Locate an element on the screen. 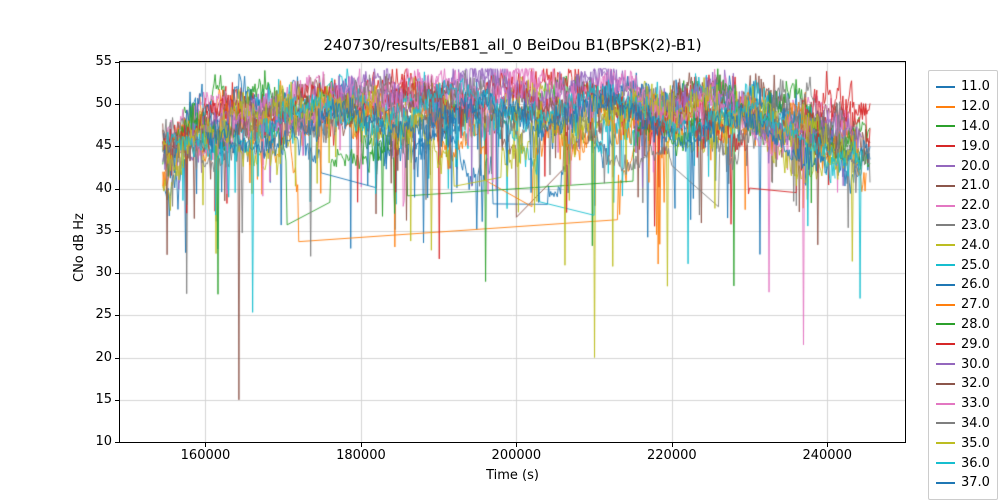  legend-item: 27.0 is located at coordinates (963, 305).